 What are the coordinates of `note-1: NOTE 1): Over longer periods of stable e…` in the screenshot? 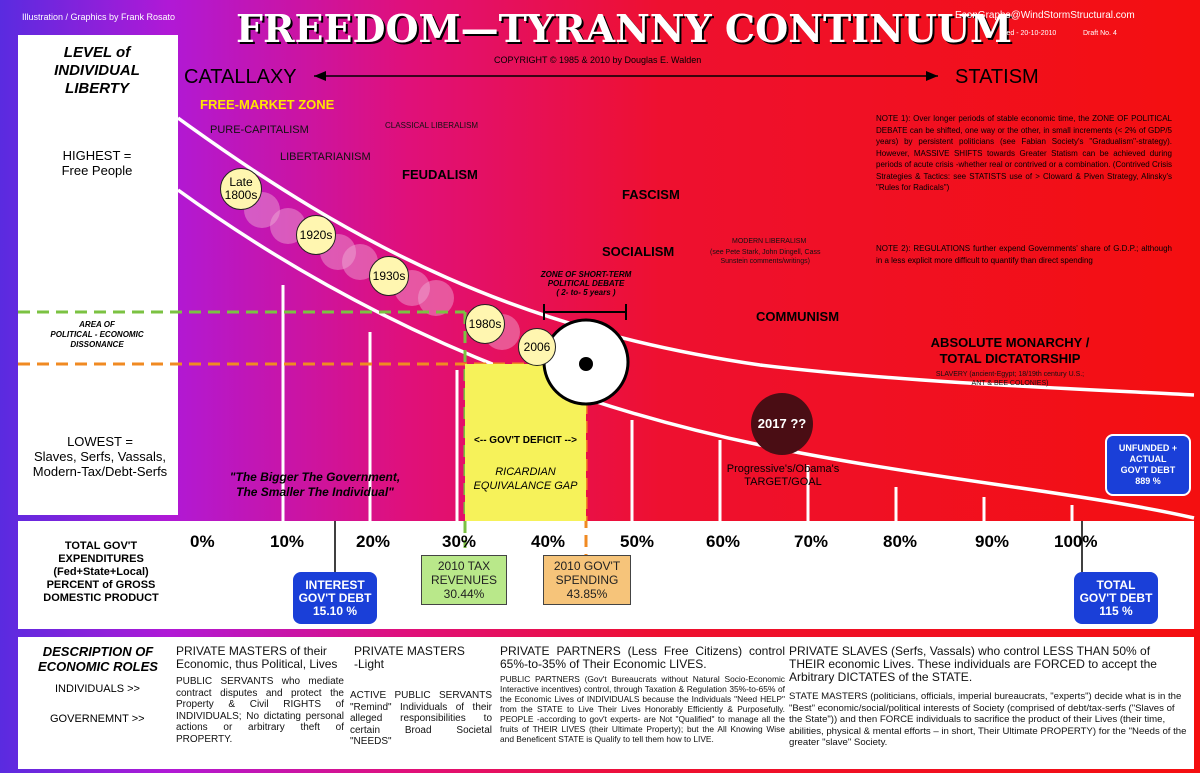 It's located at (1024, 153).